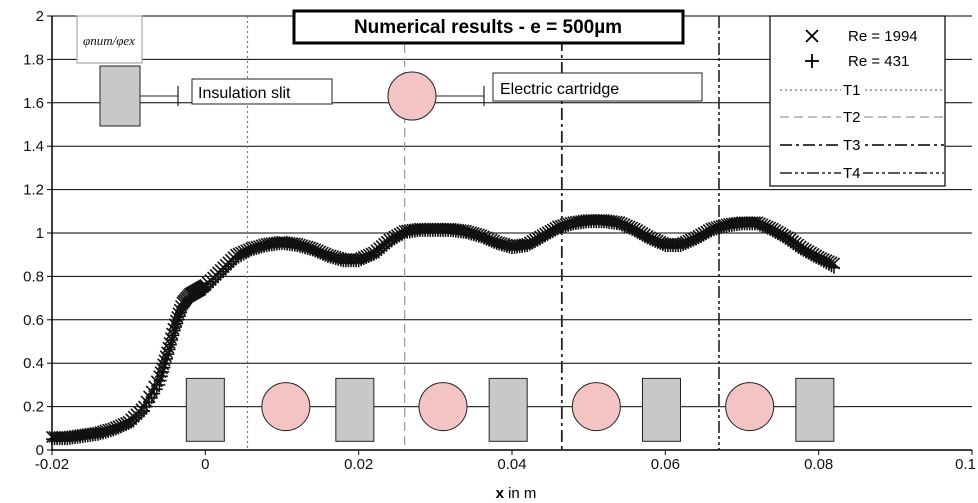  What do you see at coordinates (358, 464) in the screenshot?
I see `x-tick-label: 0.02` at bounding box center [358, 464].